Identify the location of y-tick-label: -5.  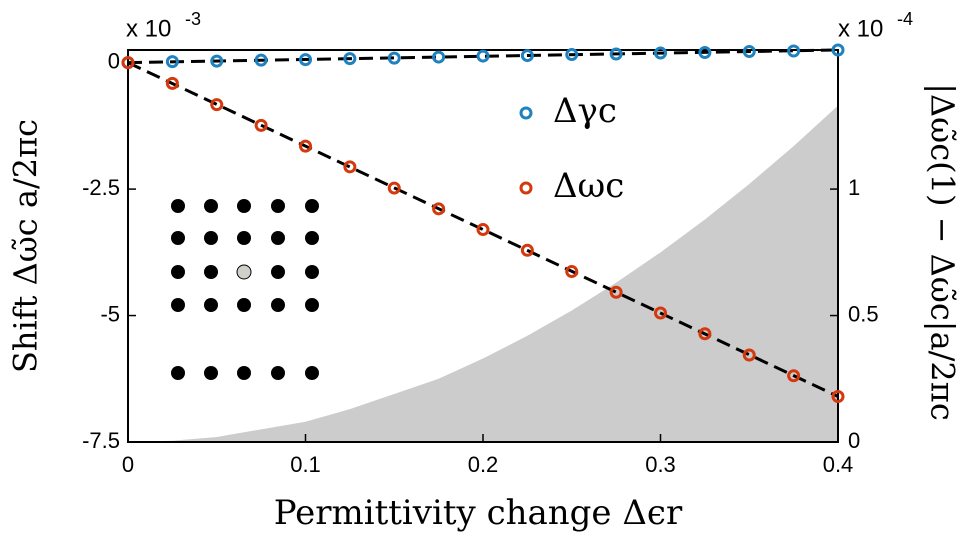
(110, 313).